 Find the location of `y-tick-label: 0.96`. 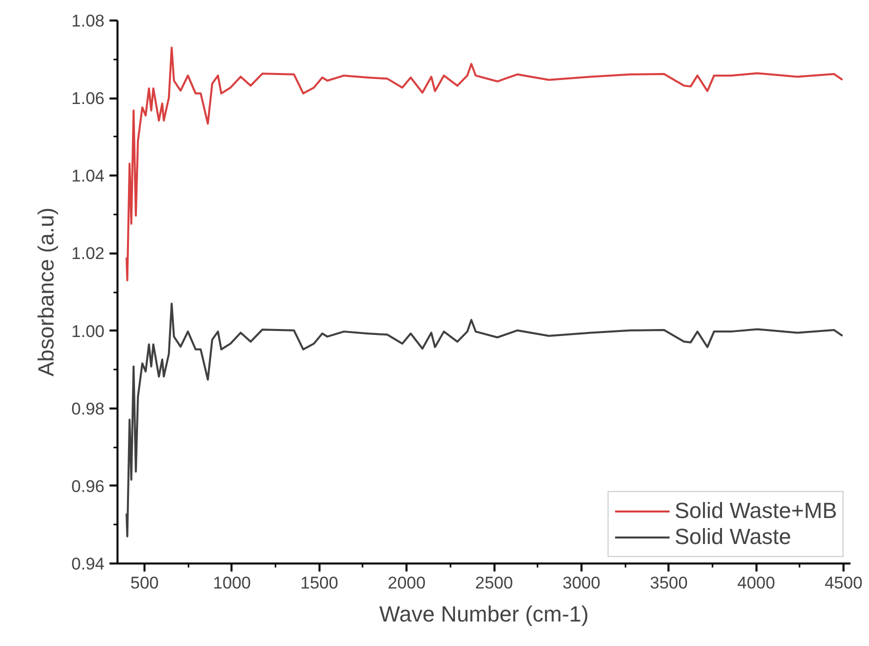

y-tick-label: 0.96 is located at coordinates (88, 486).